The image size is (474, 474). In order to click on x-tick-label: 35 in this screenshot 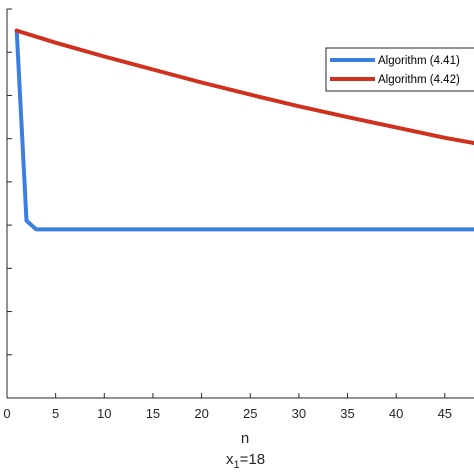, I will do `click(347, 413)`.